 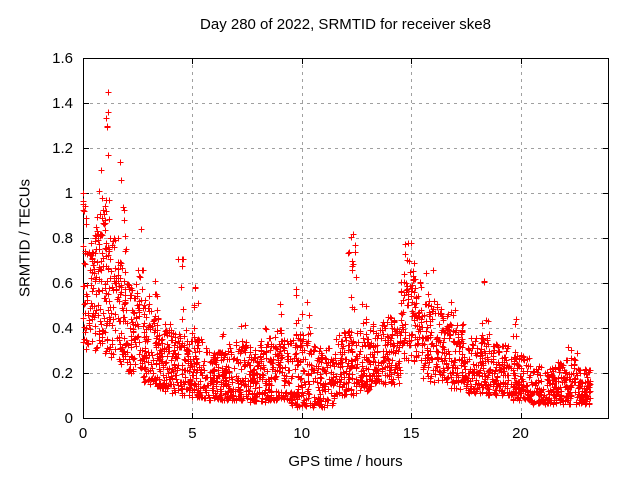 I want to click on y-tick-label: 0.2, so click(x=62, y=373).